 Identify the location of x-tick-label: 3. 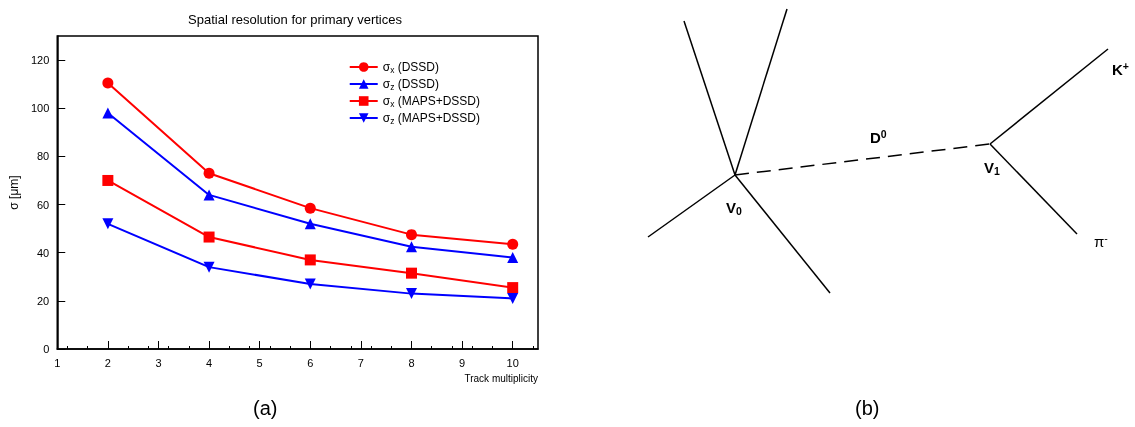
(158, 362).